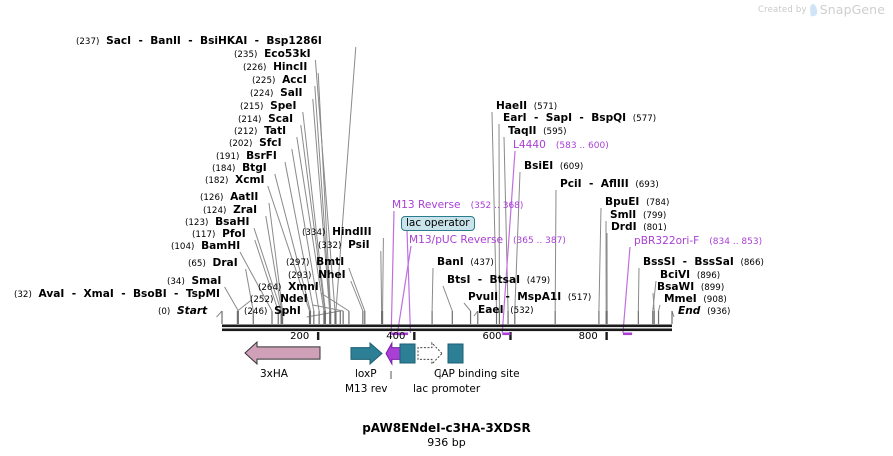 Image resolution: width=893 pixels, height=456 pixels. I want to click on lac-operator-badge: lac operator, so click(438, 223).